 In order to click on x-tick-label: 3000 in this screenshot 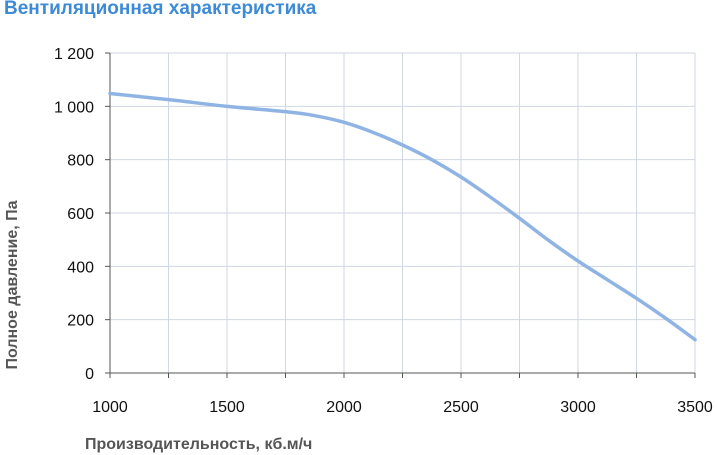, I will do `click(578, 407)`.